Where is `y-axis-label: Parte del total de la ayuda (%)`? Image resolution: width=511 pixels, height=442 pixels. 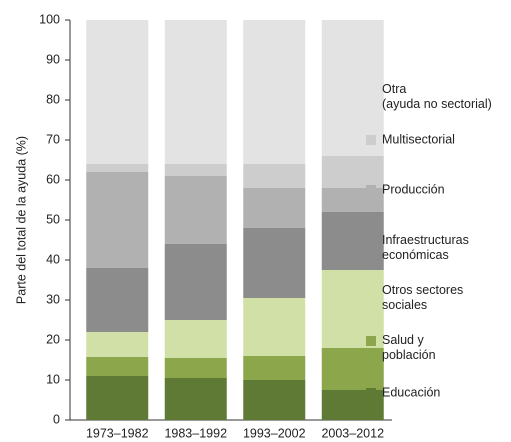
y-axis-label: Parte del total de la ayuda (%) is located at coordinates (21, 220).